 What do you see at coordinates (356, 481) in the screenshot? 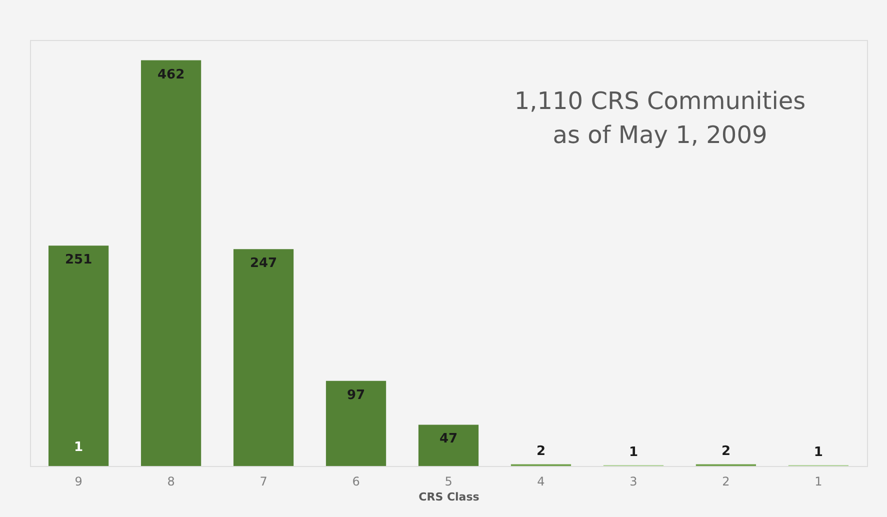
I see `x-tick-label: 6` at bounding box center [356, 481].